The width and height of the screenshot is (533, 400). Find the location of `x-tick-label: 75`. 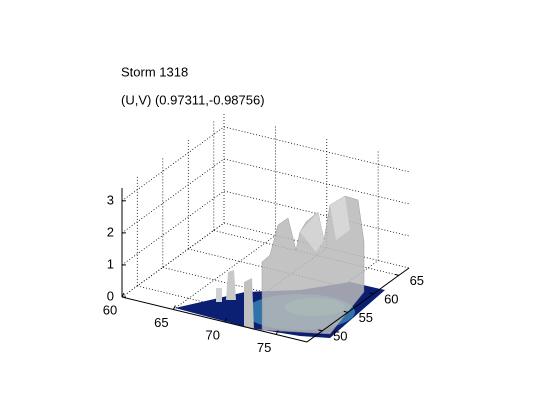

x-tick-label: 75 is located at coordinates (264, 347).